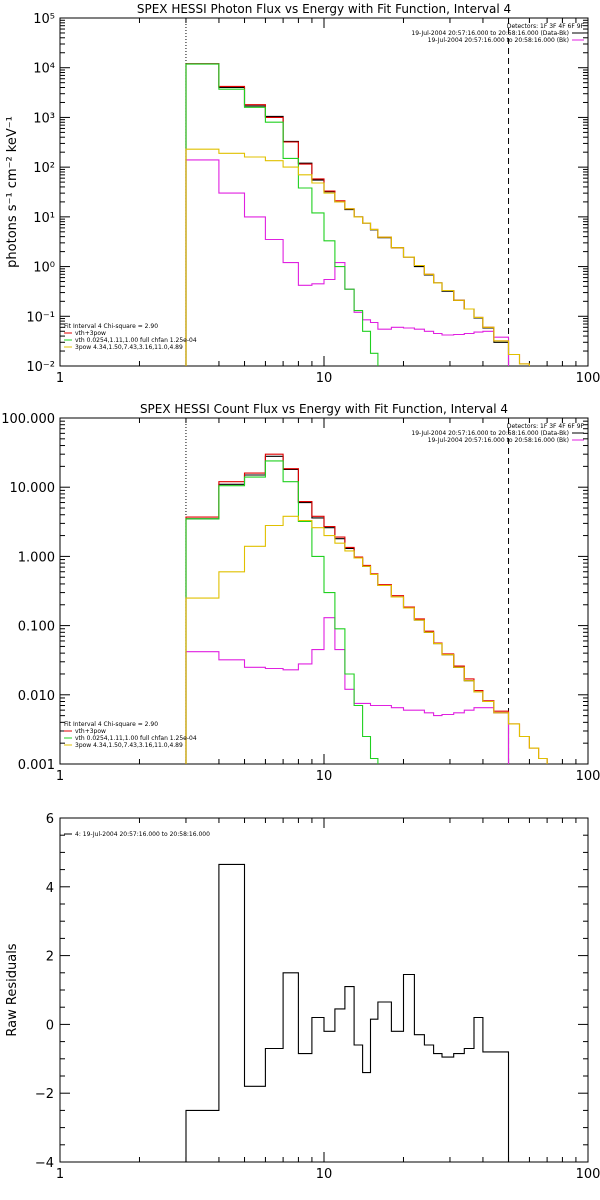 The height and width of the screenshot is (1200, 600). What do you see at coordinates (40, 317) in the screenshot?
I see `y-tick-label: 10⁻¹` at bounding box center [40, 317].